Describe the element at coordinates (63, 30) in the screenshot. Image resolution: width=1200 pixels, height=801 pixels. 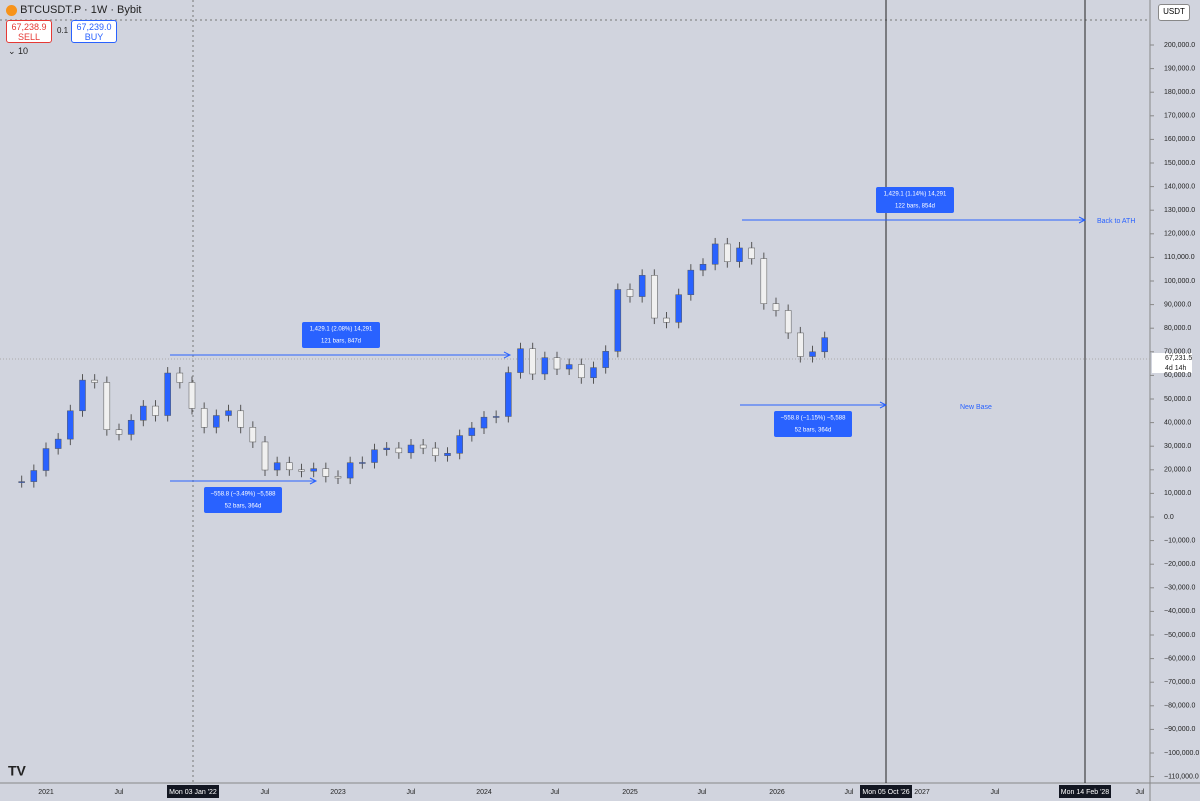
I see `quantity: 0.1` at that location.